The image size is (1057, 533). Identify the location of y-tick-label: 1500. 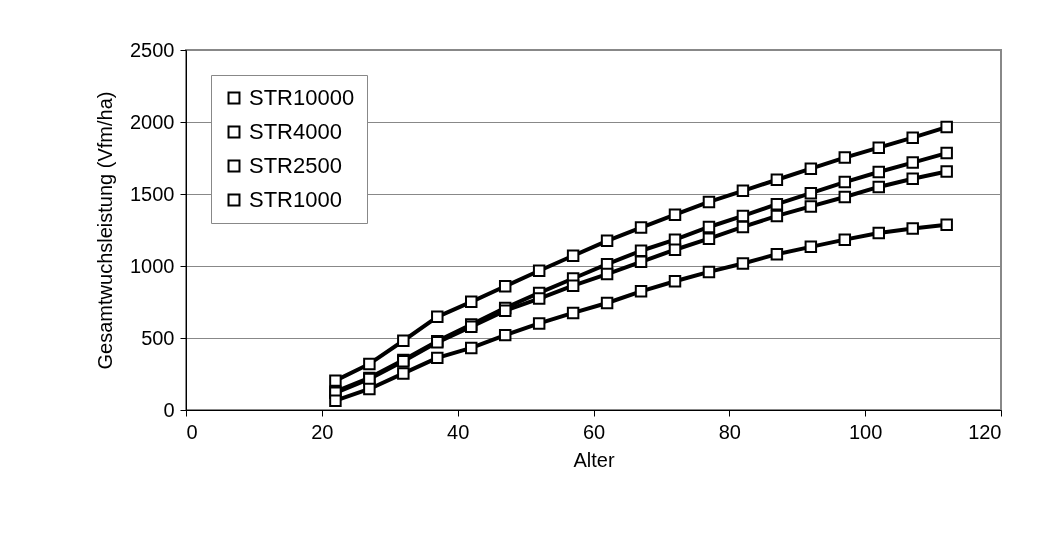
(152, 193).